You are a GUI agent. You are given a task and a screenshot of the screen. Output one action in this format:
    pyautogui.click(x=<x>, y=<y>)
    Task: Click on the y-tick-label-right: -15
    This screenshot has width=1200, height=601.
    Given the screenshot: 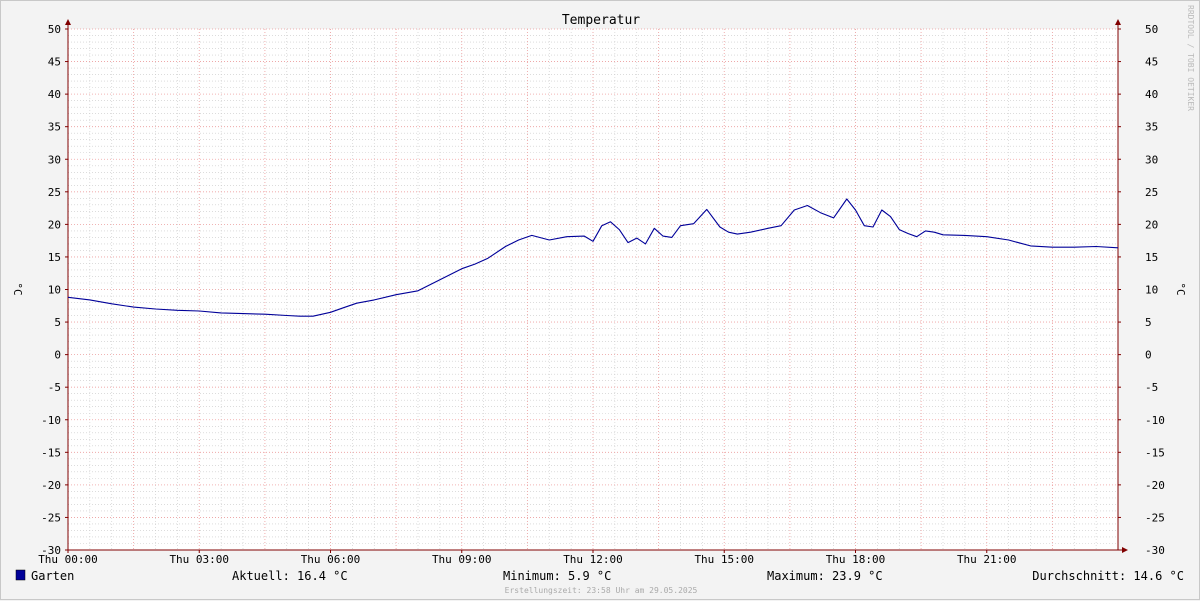 What is the action you would take?
    pyautogui.click(x=1155, y=452)
    